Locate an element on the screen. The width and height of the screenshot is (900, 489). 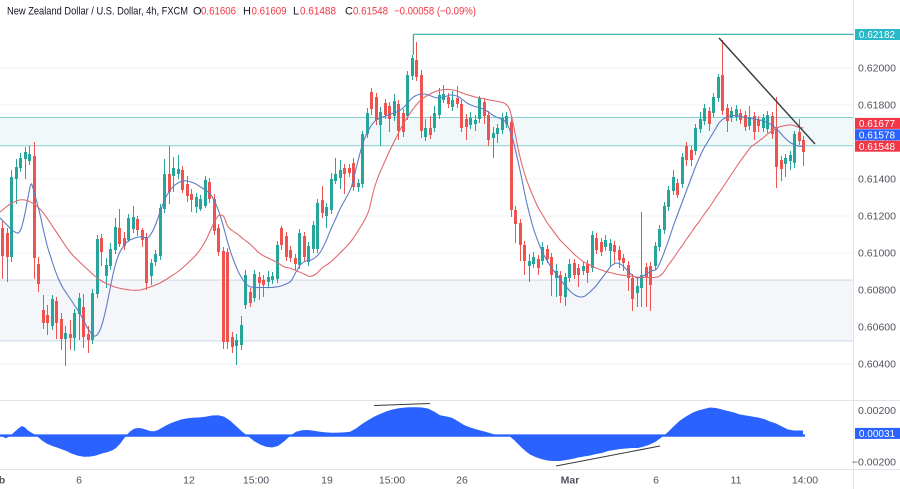
svg-text: 11 is located at coordinates (736, 481).